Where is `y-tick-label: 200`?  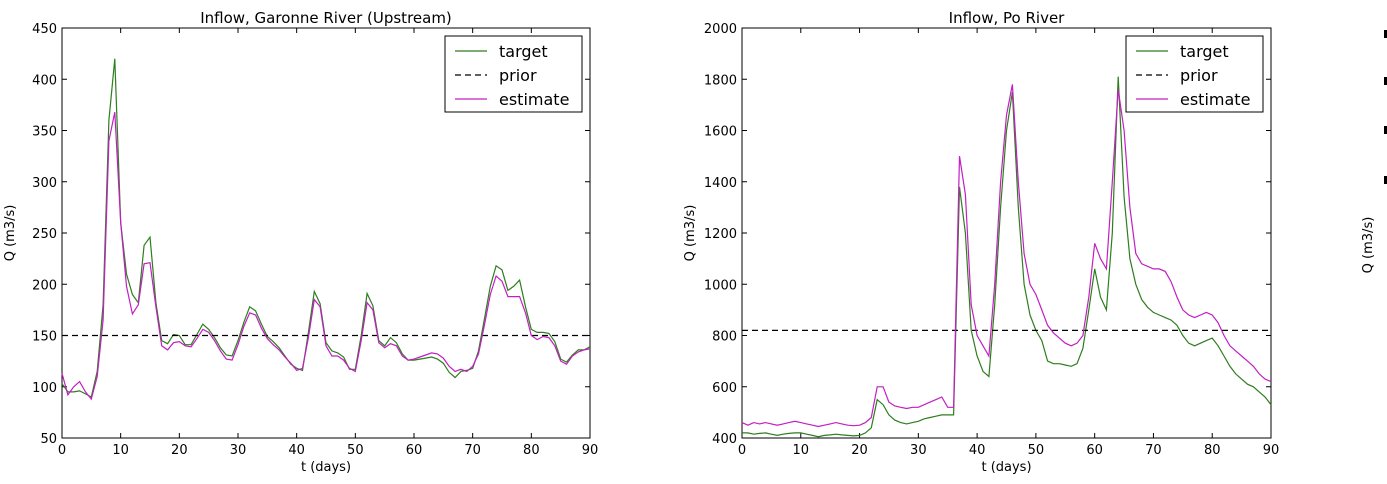
y-tick-label: 200 is located at coordinates (44, 285).